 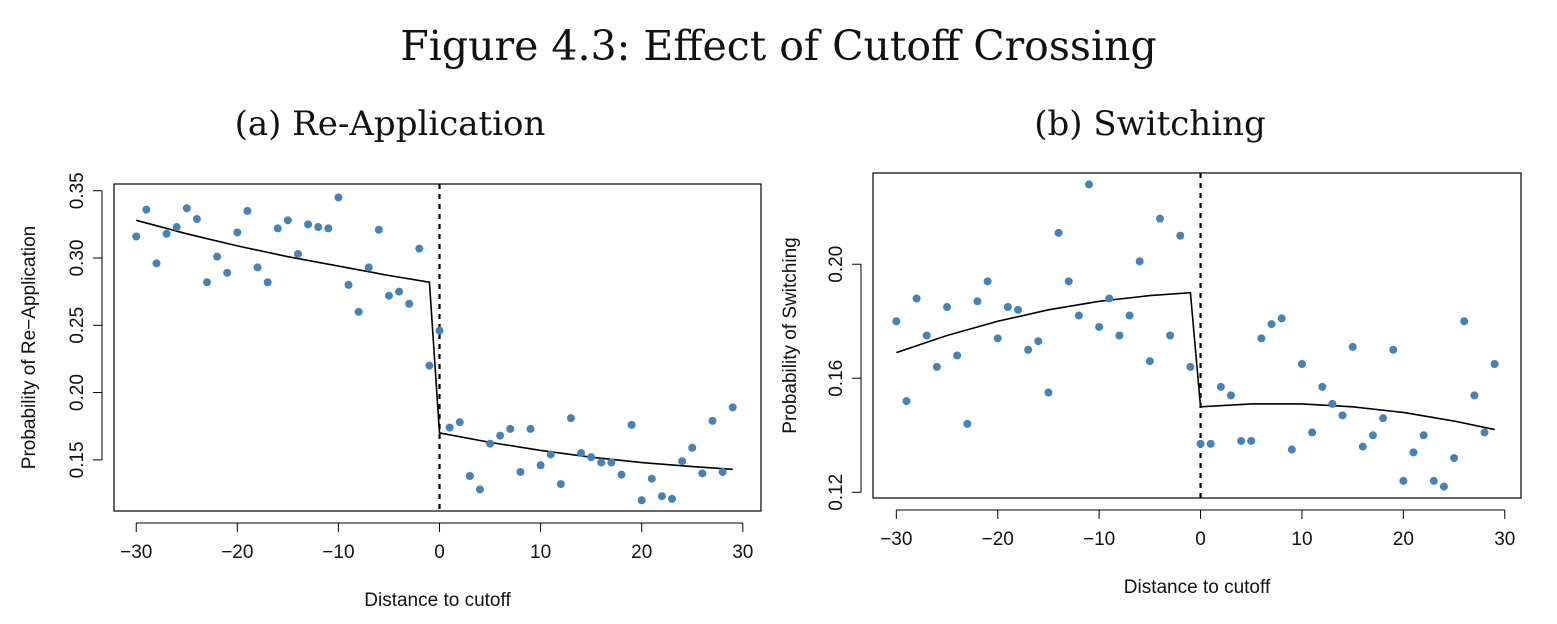 What do you see at coordinates (1099, 539) in the screenshot?
I see `panel-b-x-tick-label: −10` at bounding box center [1099, 539].